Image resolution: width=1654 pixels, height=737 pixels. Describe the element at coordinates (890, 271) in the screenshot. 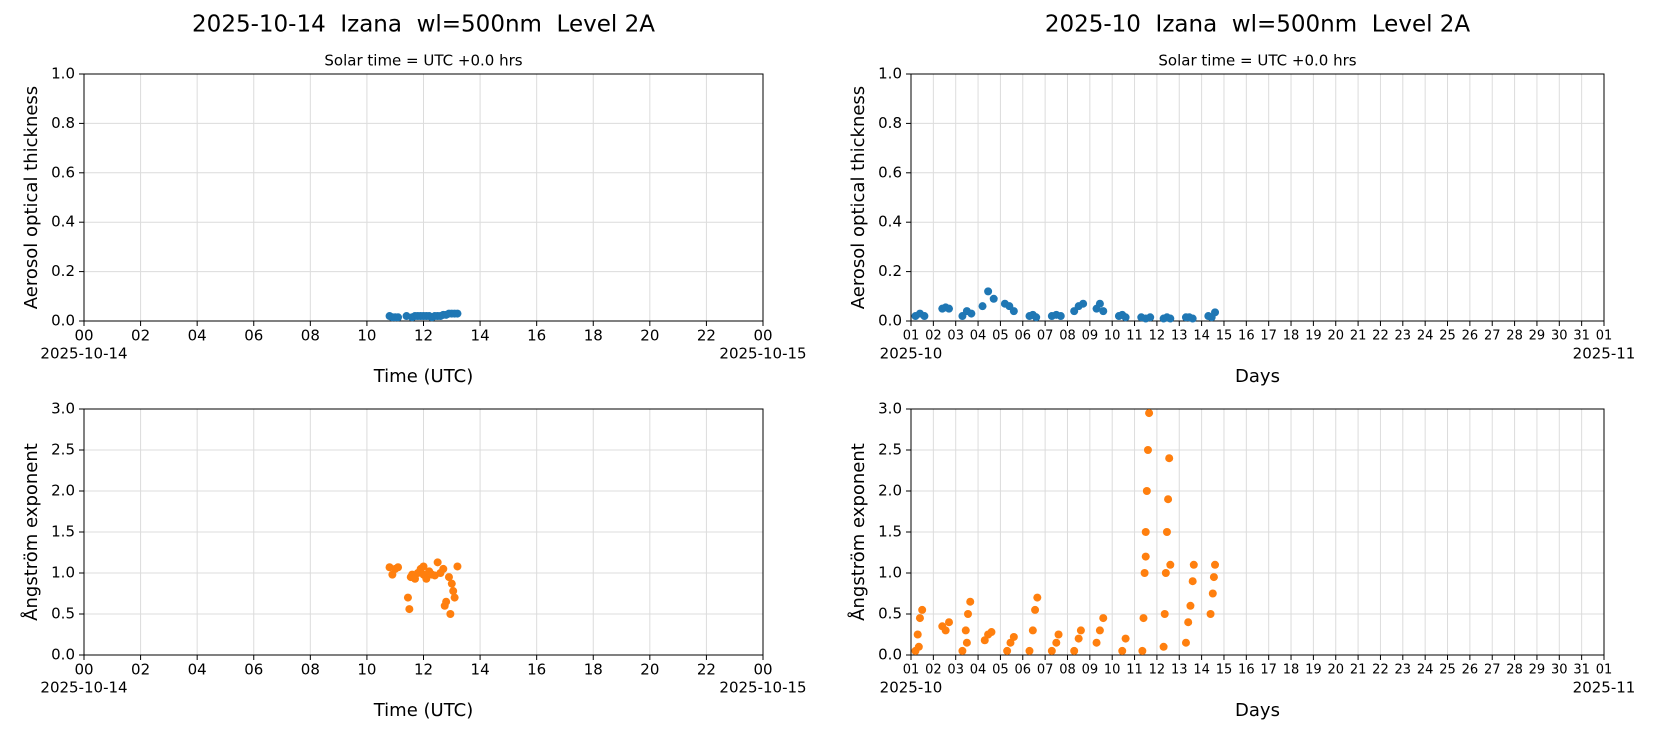

I see `y-tick-label: 0.2` at that location.